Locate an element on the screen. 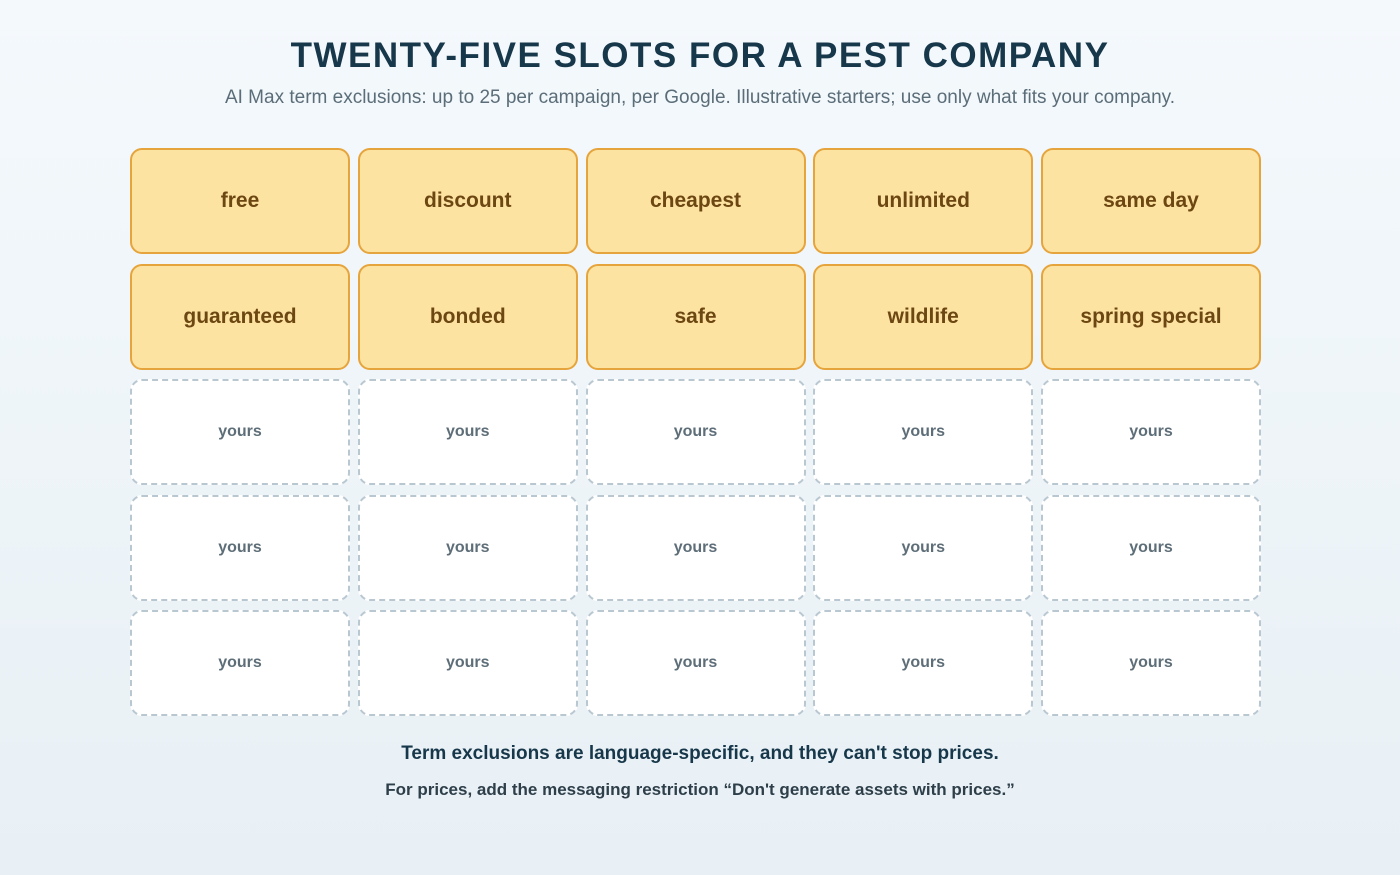 The image size is (1400, 875). exclusion-term-slot: free is located at coordinates (240, 201).